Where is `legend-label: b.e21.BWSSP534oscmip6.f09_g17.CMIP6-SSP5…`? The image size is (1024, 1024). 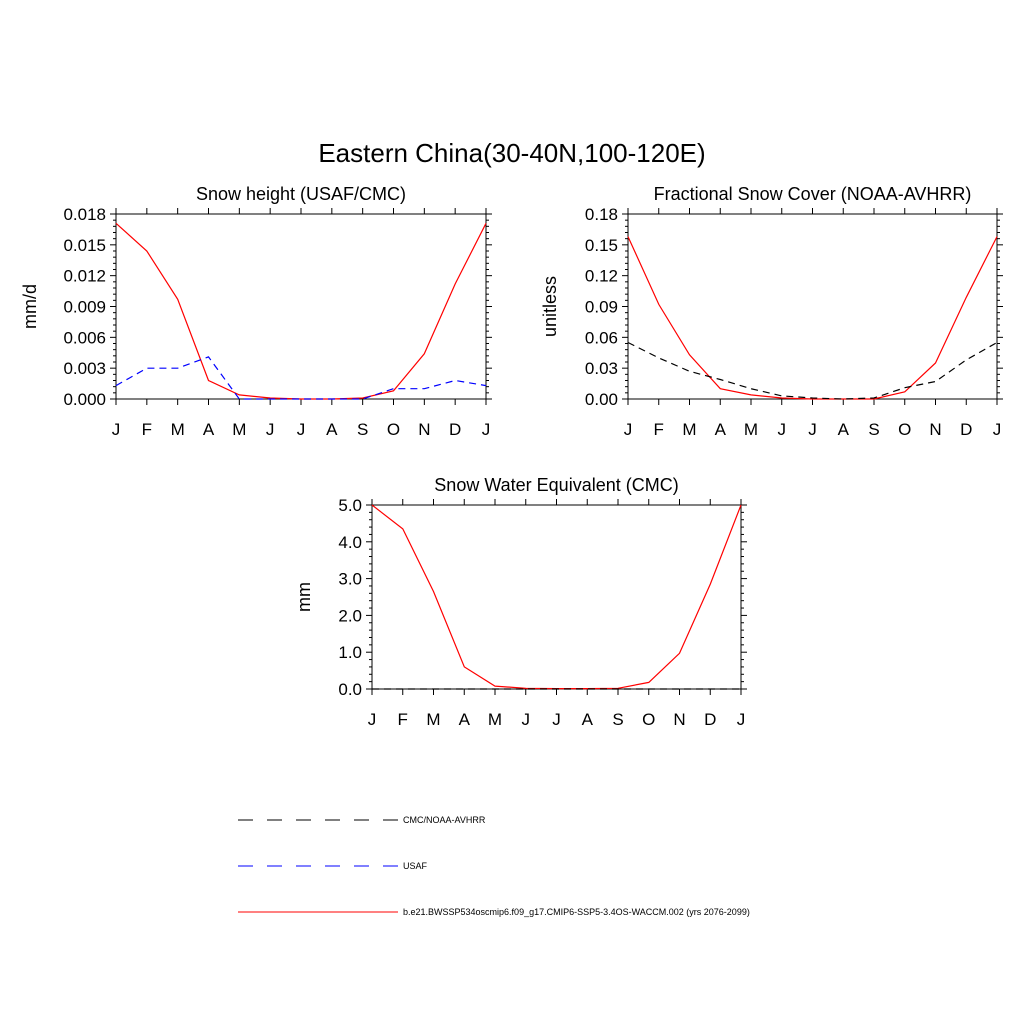 legend-label: b.e21.BWSSP534oscmip6.f09_g17.CMIP6-SSP5… is located at coordinates (576, 912).